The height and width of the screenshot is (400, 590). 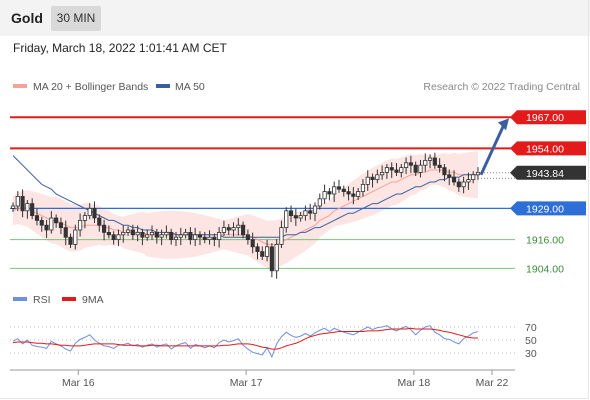 I want to click on resistance-level-label: 1954.00, so click(x=545, y=149).